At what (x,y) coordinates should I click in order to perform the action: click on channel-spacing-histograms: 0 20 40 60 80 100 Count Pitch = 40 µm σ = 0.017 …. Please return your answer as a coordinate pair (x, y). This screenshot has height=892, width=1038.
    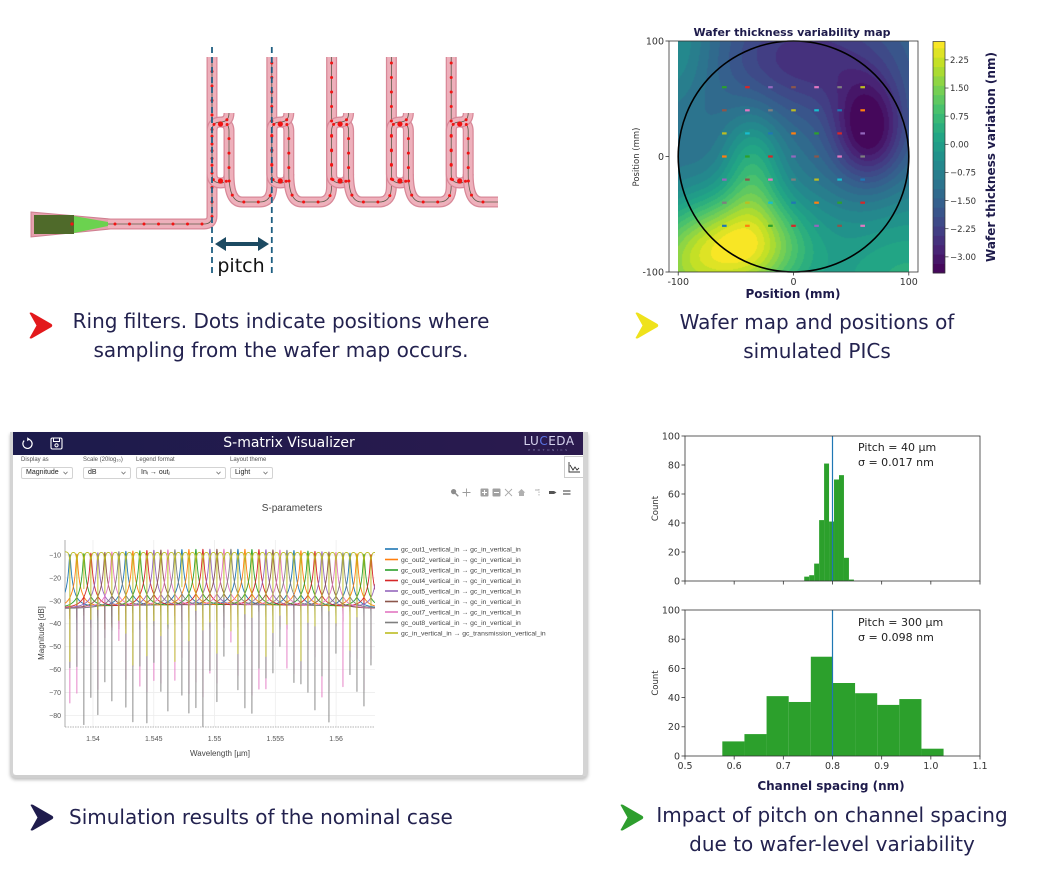
    Looking at the image, I should click on (819, 612).